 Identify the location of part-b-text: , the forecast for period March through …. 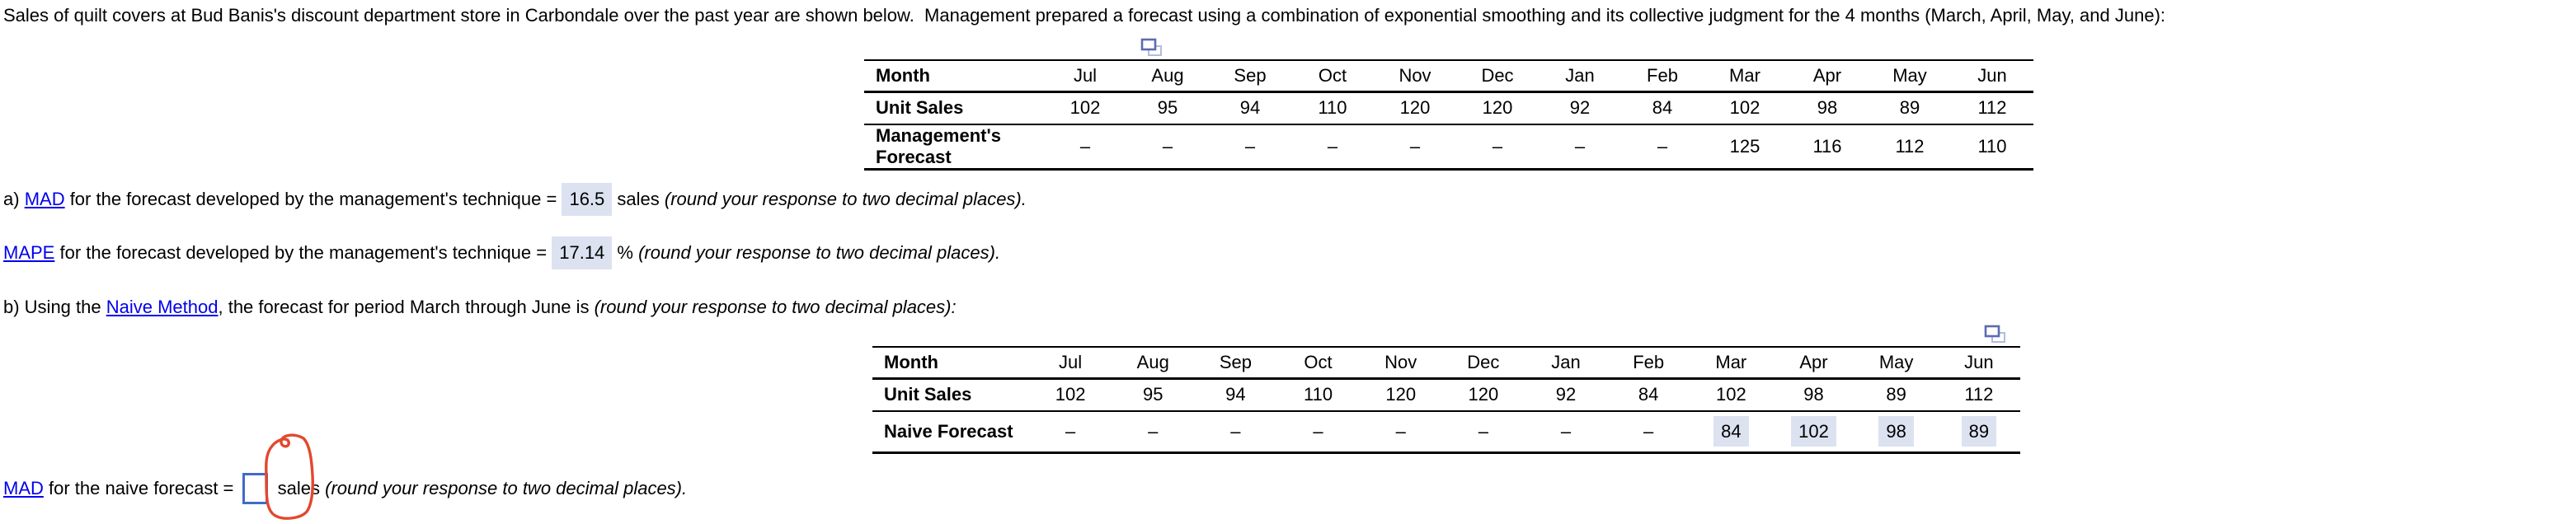
(406, 307).